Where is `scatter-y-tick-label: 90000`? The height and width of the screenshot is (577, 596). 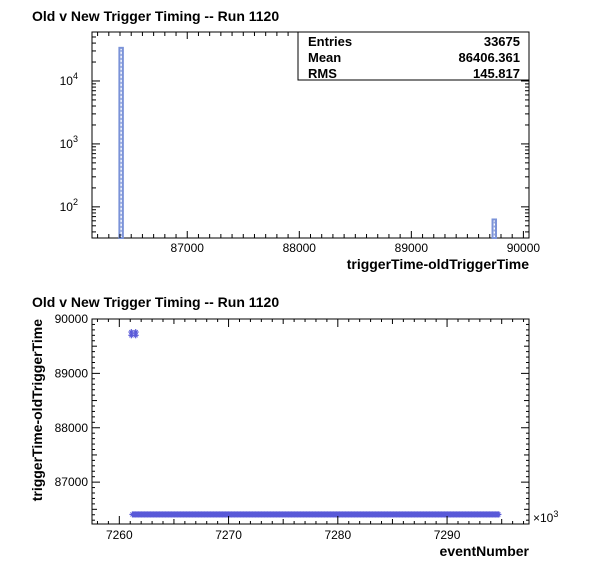 scatter-y-tick-label: 90000 is located at coordinates (72, 319).